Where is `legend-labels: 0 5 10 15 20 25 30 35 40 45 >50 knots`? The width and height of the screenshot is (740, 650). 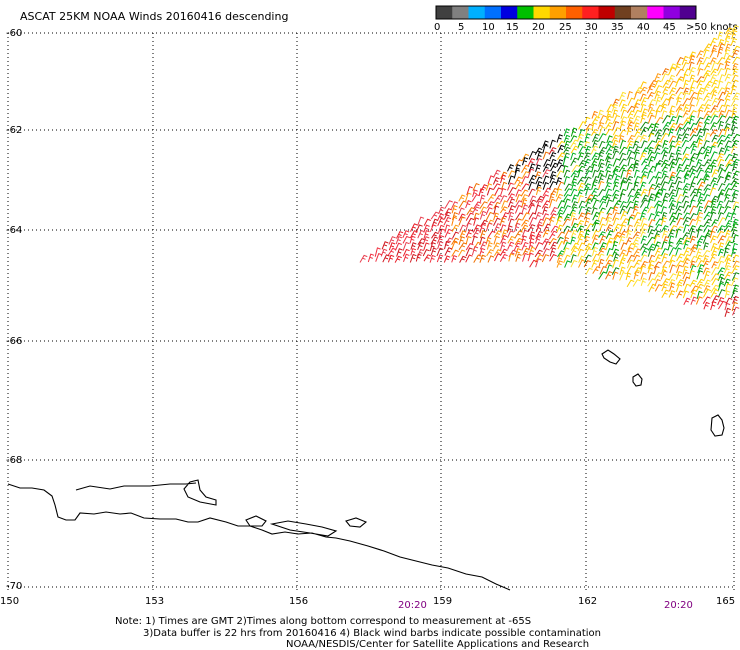
legend-labels: 0 5 10 15 20 25 30 35 40 45 >50 knots is located at coordinates (586, 27).